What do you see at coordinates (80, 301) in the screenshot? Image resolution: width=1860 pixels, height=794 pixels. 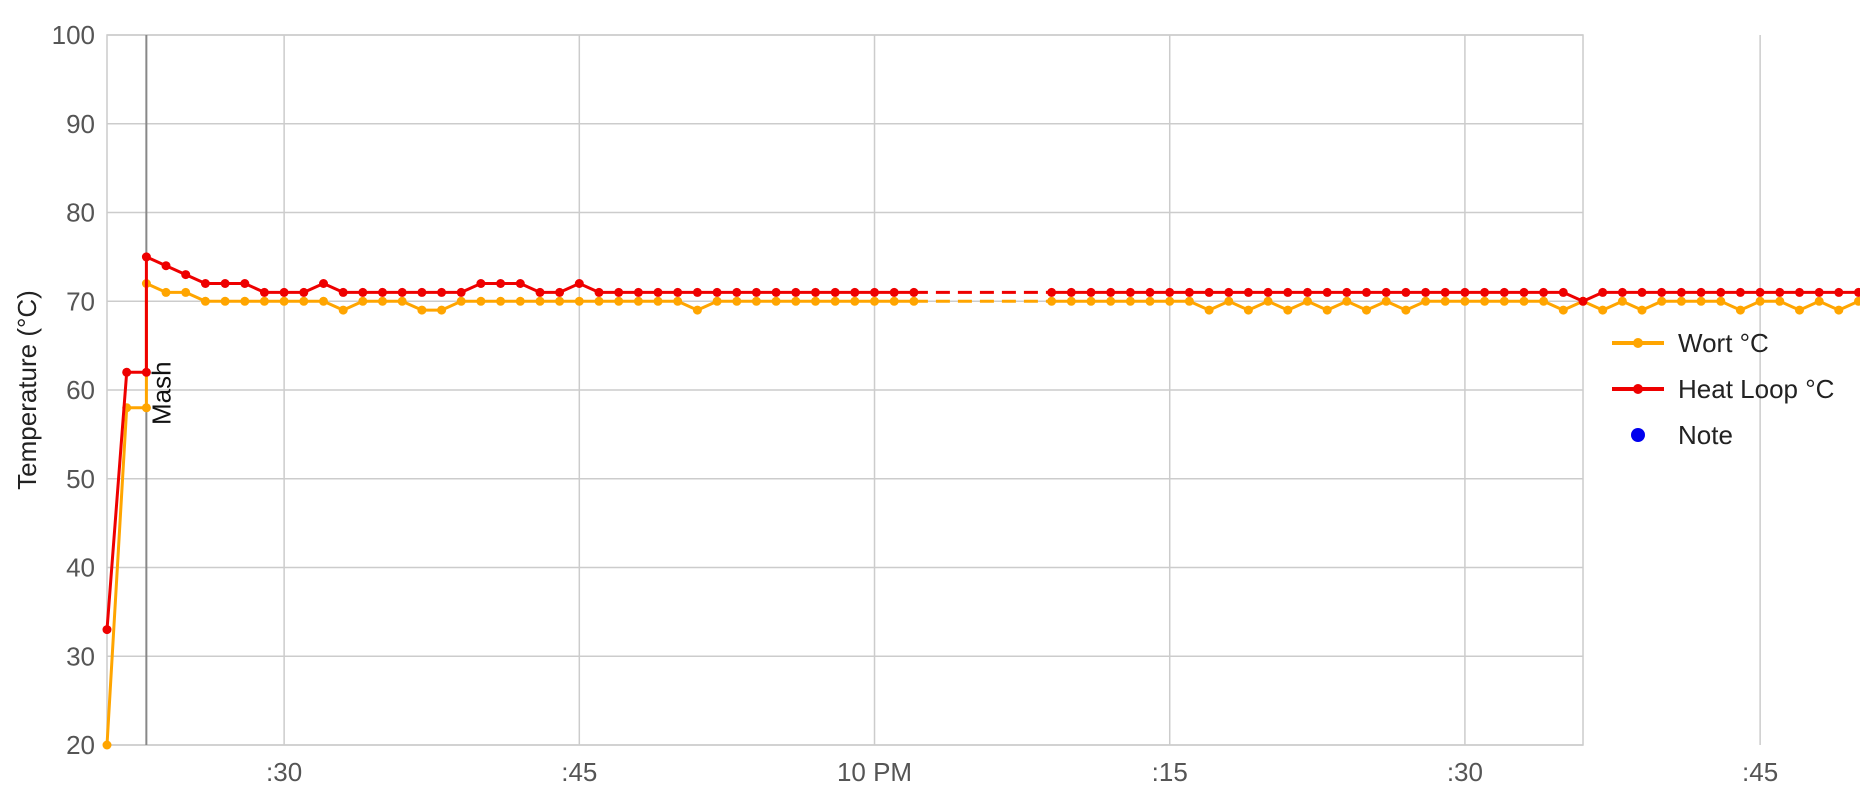 I see `y-tick-label: 70` at bounding box center [80, 301].